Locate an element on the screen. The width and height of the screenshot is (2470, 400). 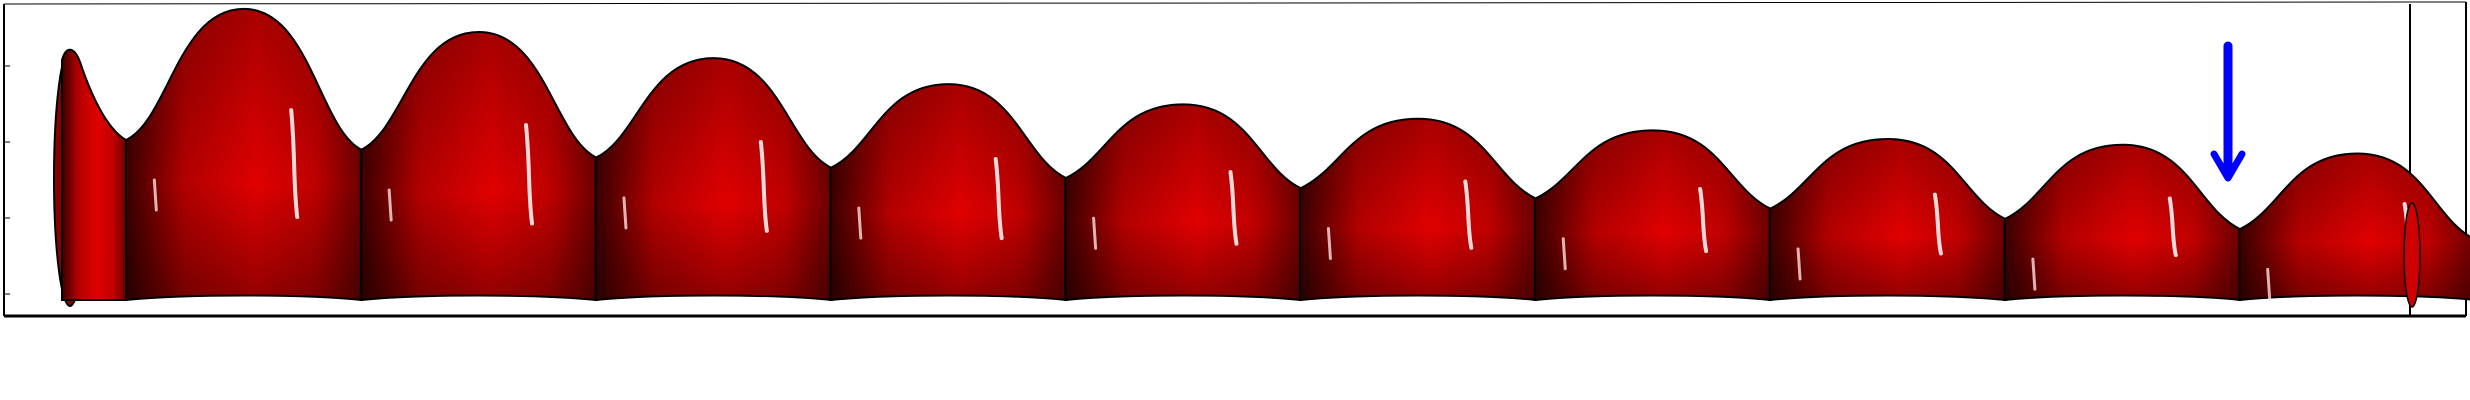
down-arrow-icon is located at coordinates (2228, 111).